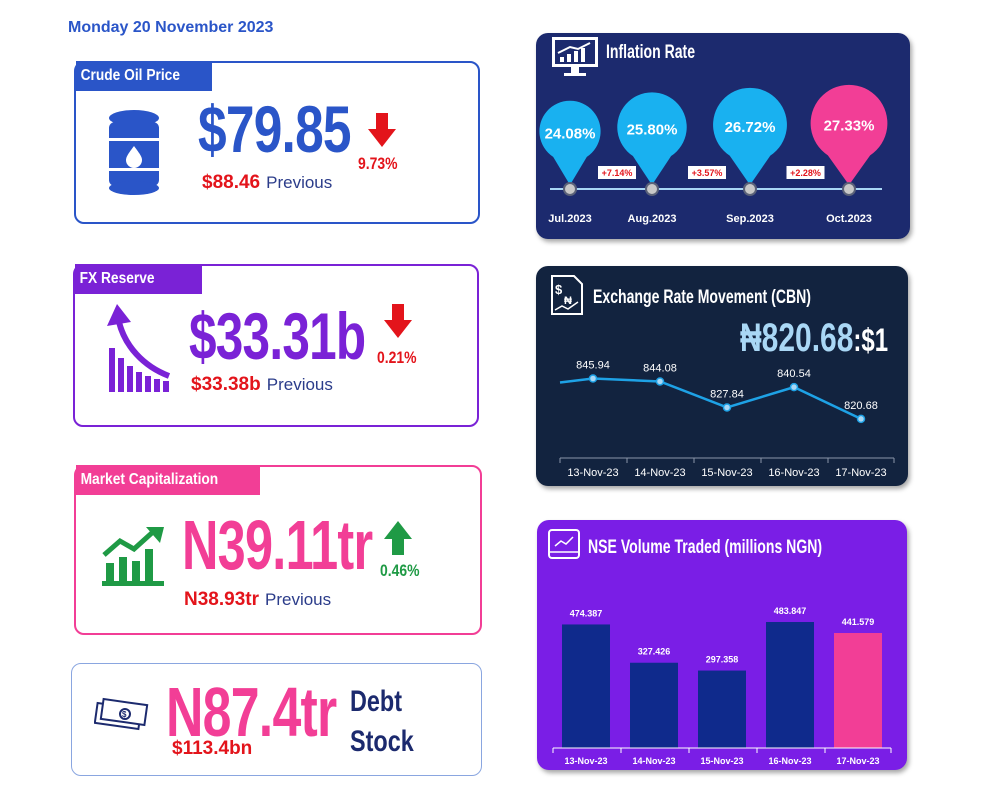  I want to click on fx-reserve-value: $33.31b, so click(277, 336).